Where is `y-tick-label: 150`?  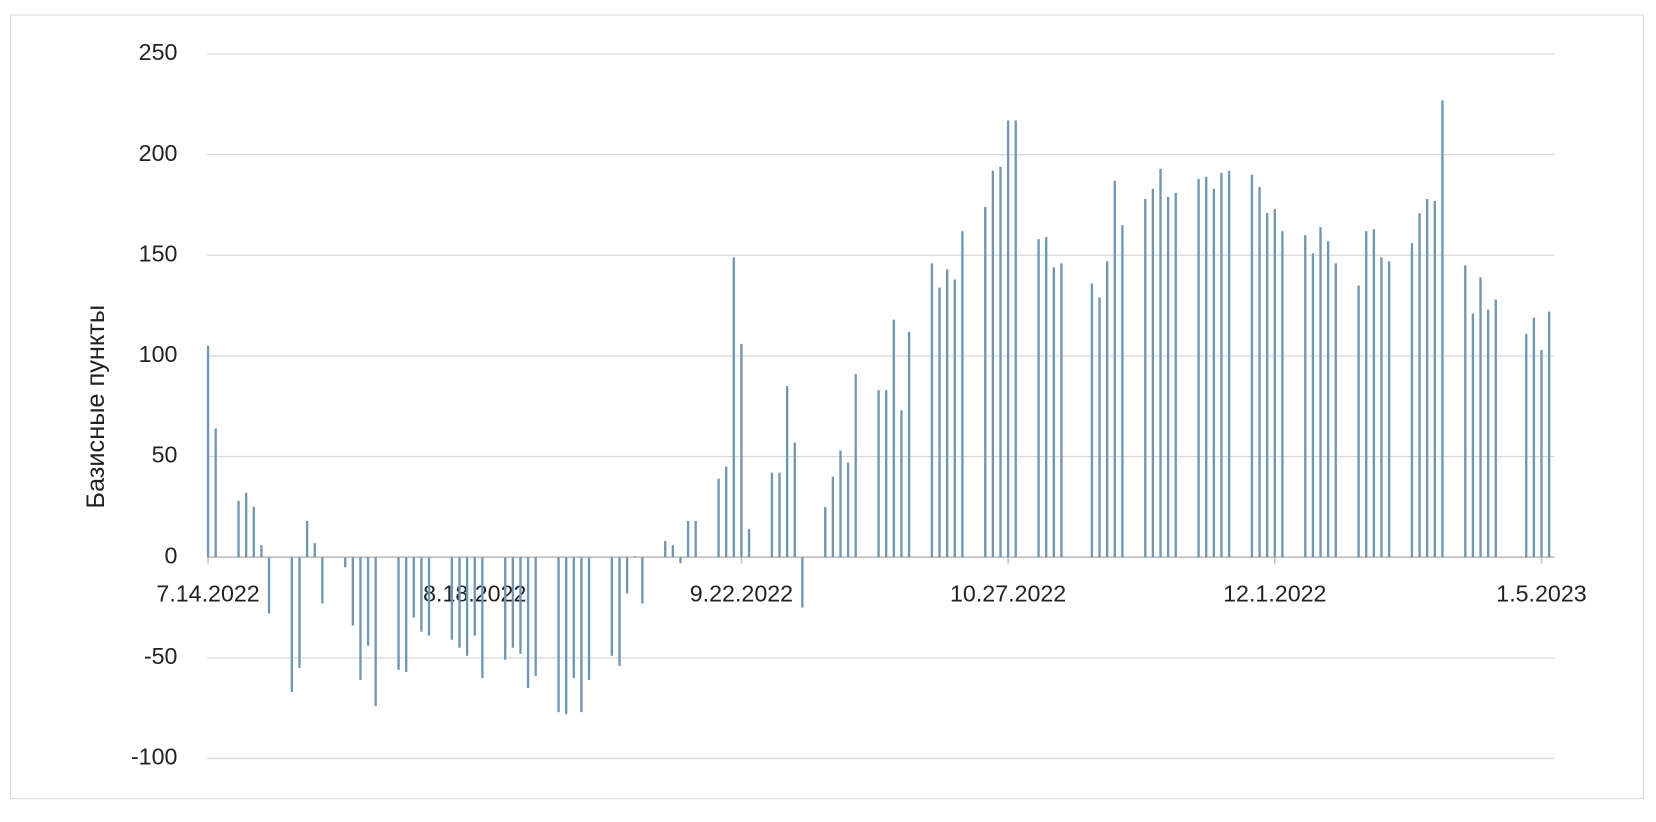 y-tick-label: 150 is located at coordinates (158, 253).